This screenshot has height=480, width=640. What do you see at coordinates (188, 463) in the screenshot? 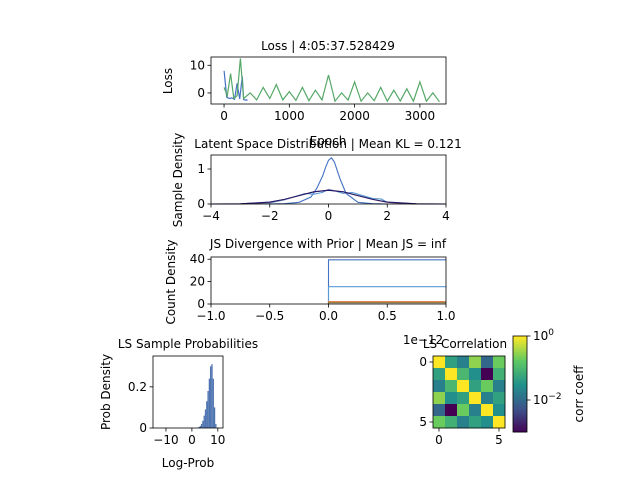
I see `ls-prob-x-label: Log-Prob` at bounding box center [188, 463].